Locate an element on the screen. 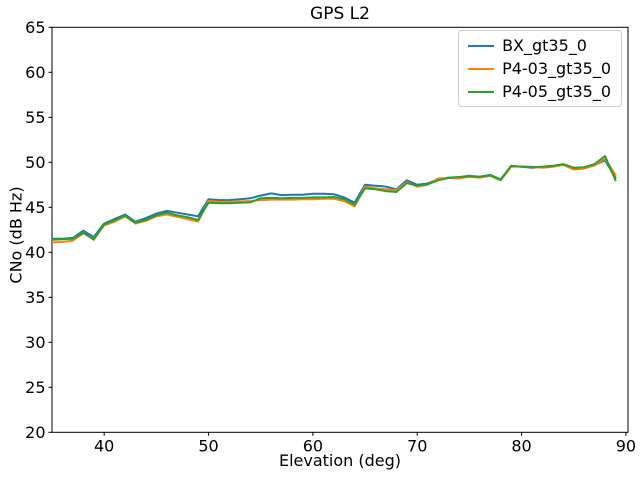 Image resolution: width=640 pixels, height=480 pixels. legend: BX_gt35_0 P4-03_gt35_0 P4-05_gt35_0 is located at coordinates (540, 68).